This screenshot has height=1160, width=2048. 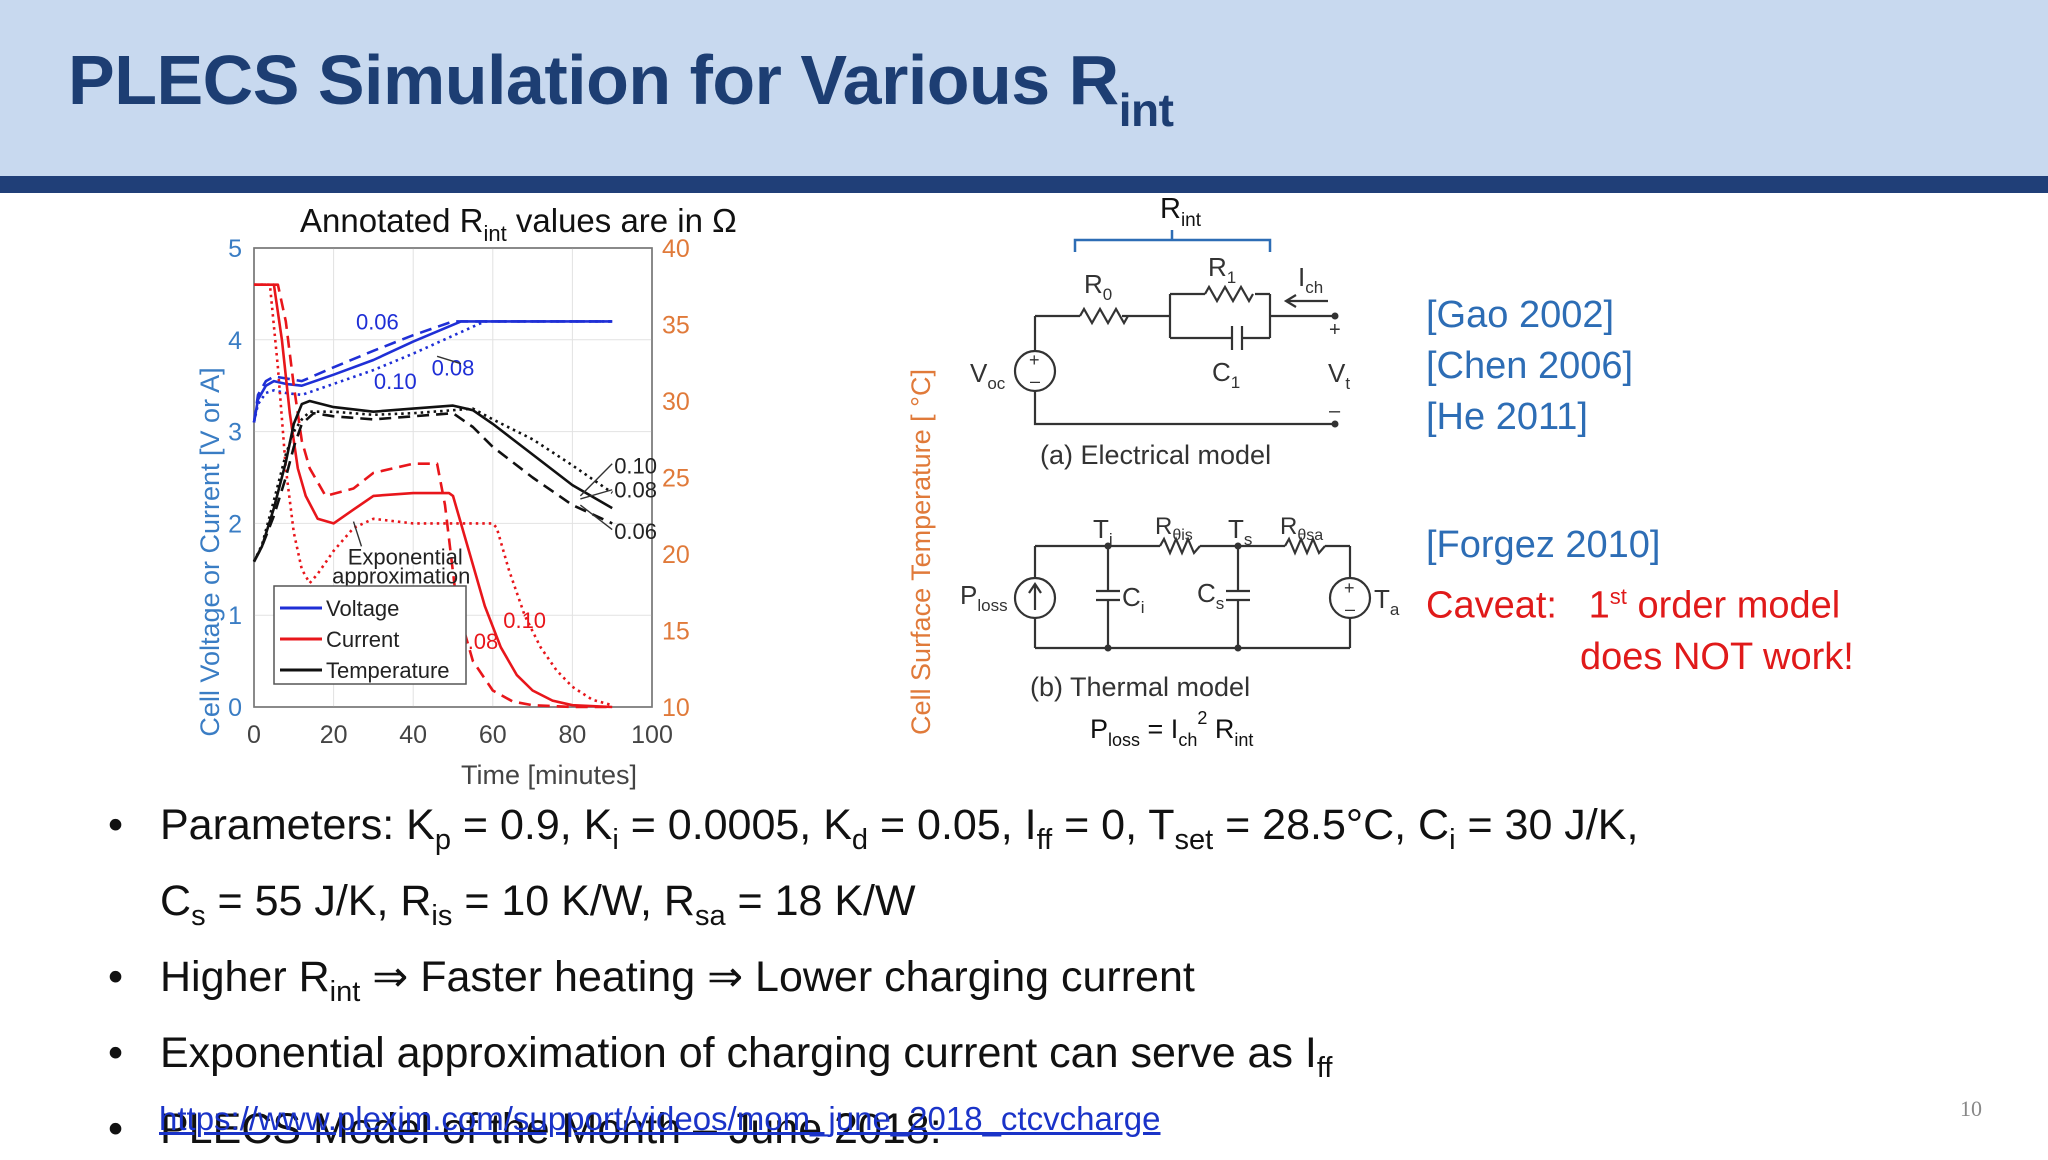 I want to click on node-ts-dot, so click(x=1238, y=546).